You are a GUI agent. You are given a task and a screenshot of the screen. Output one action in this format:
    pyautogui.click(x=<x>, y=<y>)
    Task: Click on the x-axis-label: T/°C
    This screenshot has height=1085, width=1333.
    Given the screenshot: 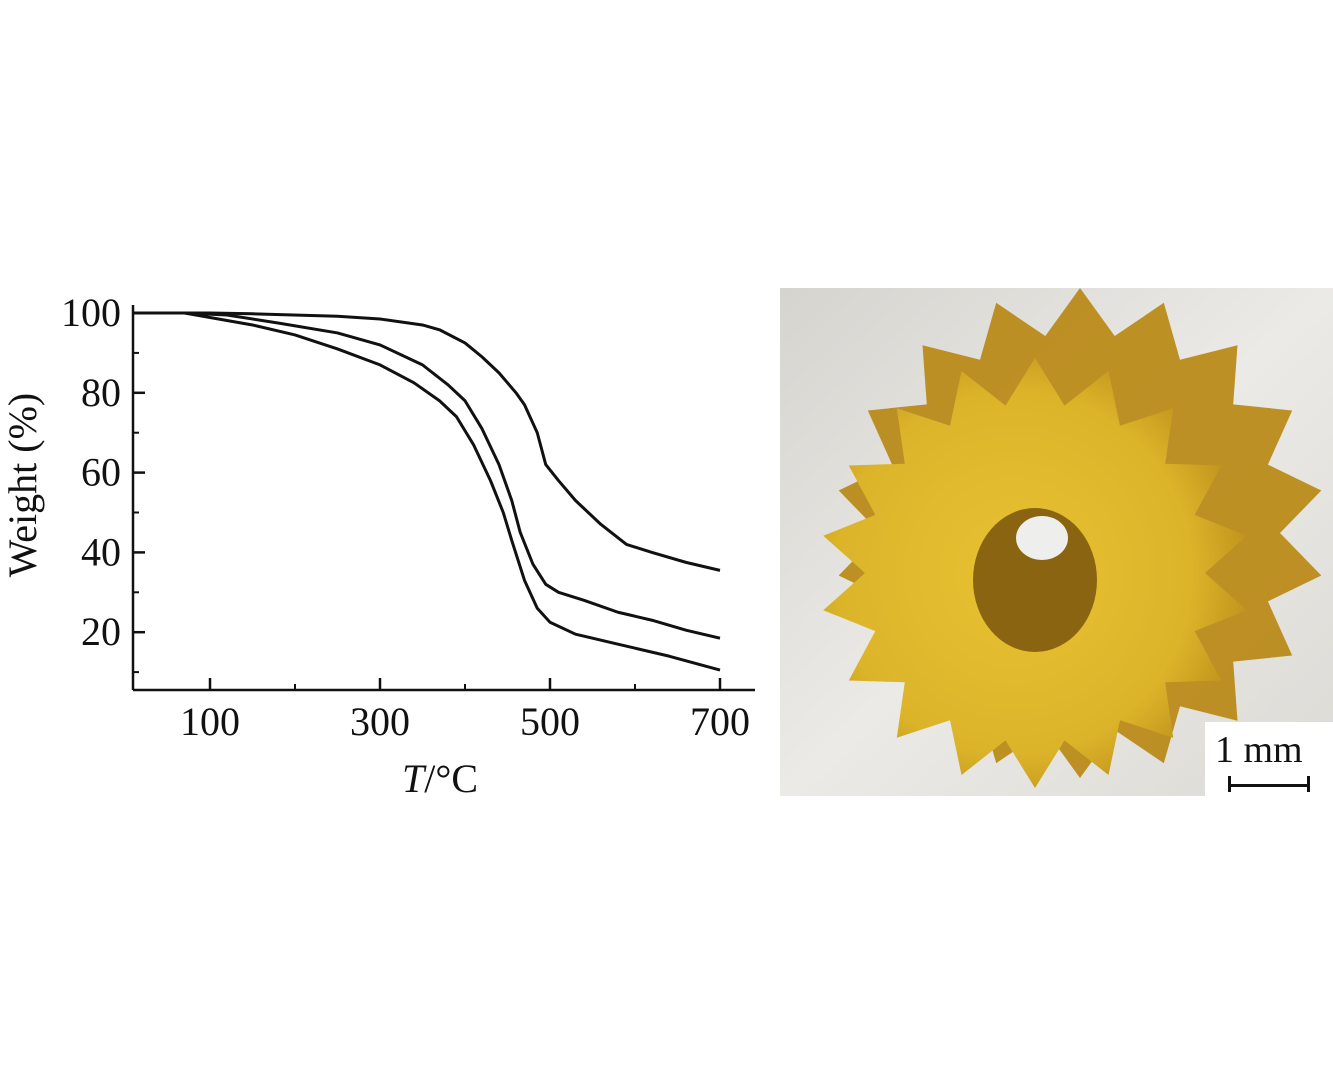 What is the action you would take?
    pyautogui.click(x=440, y=778)
    